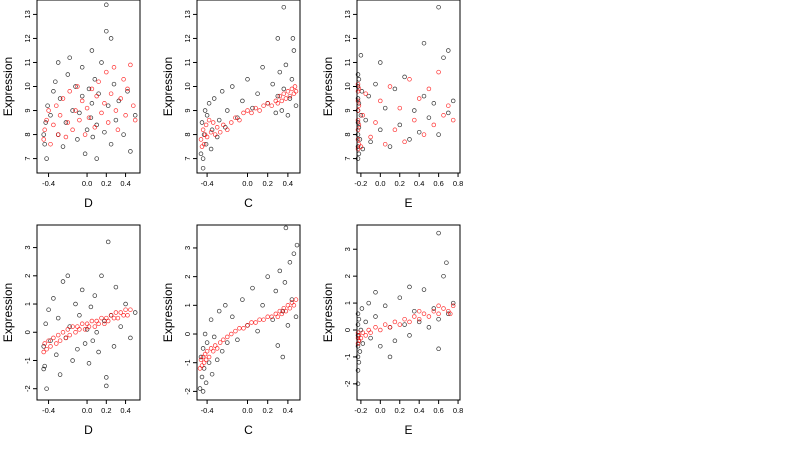 The height and width of the screenshot is (450, 800). Describe the element at coordinates (27, 110) in the screenshot. I see `y-tick-label: 9` at that location.